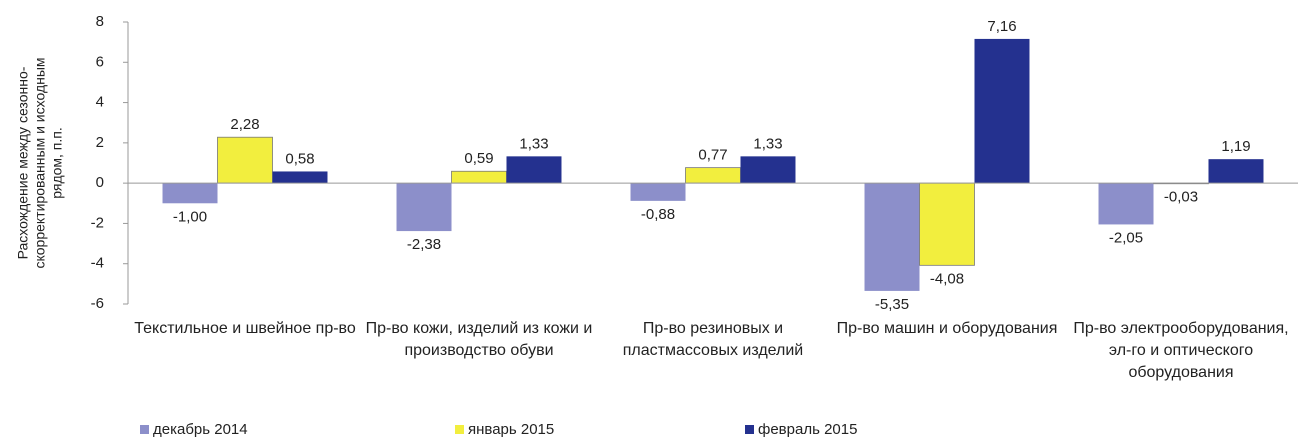 The width and height of the screenshot is (1303, 439). I want to click on value-label: 0,58, so click(299, 158).